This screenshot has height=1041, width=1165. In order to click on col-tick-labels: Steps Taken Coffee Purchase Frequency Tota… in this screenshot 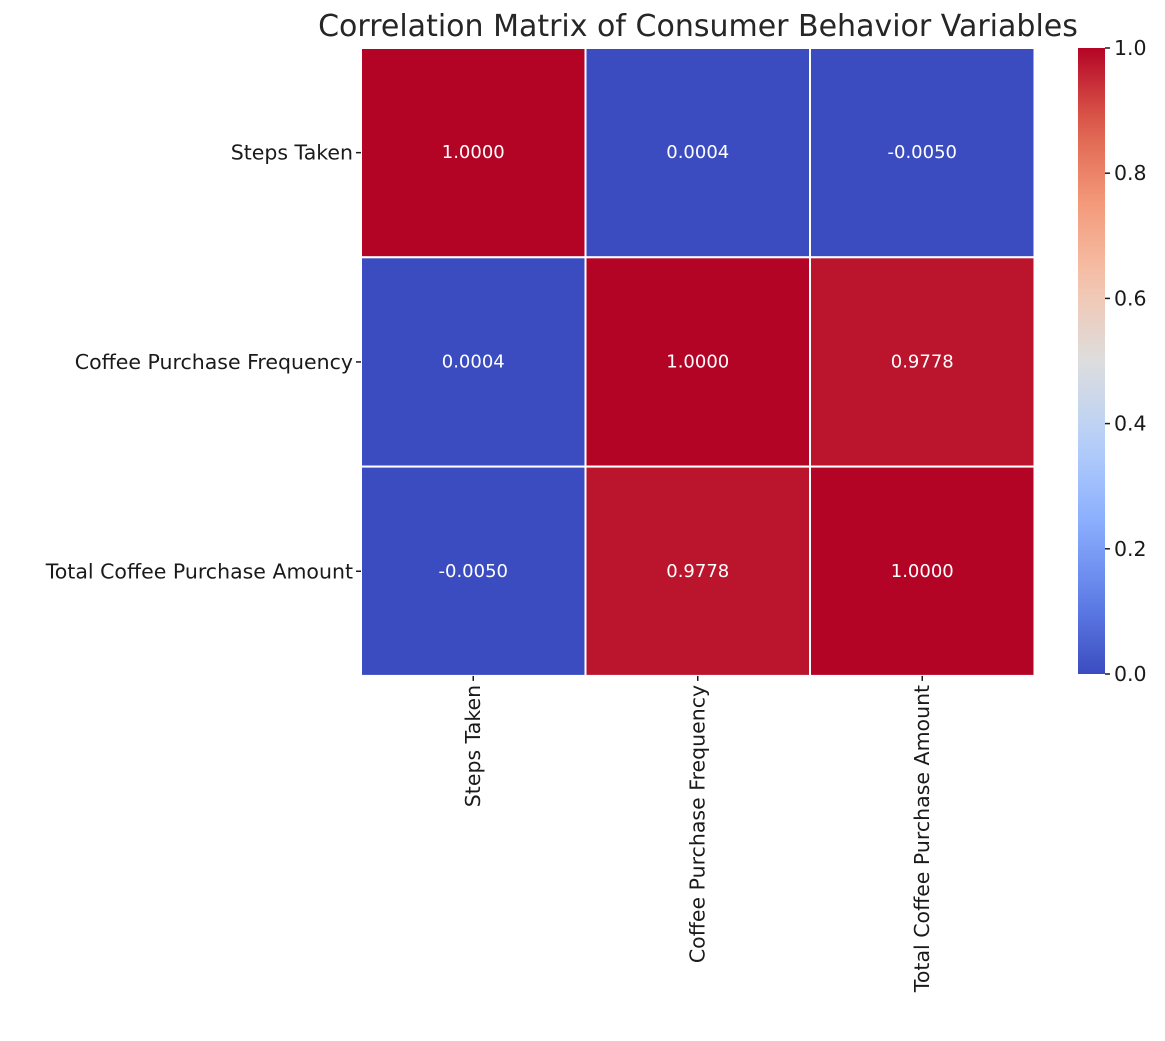, I will do `click(697, 834)`.